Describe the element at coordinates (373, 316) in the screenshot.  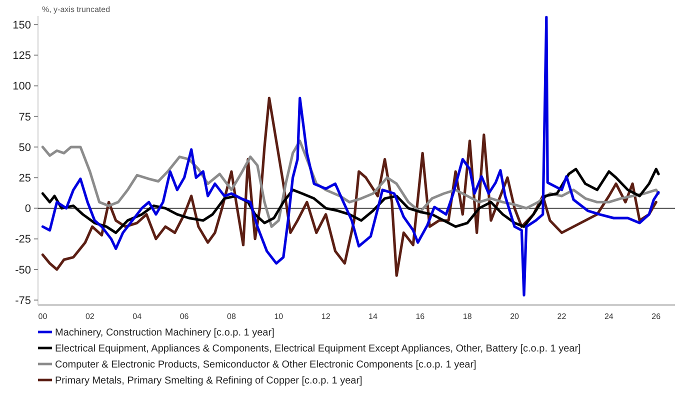
I see `x-tick-label: 14` at that location.